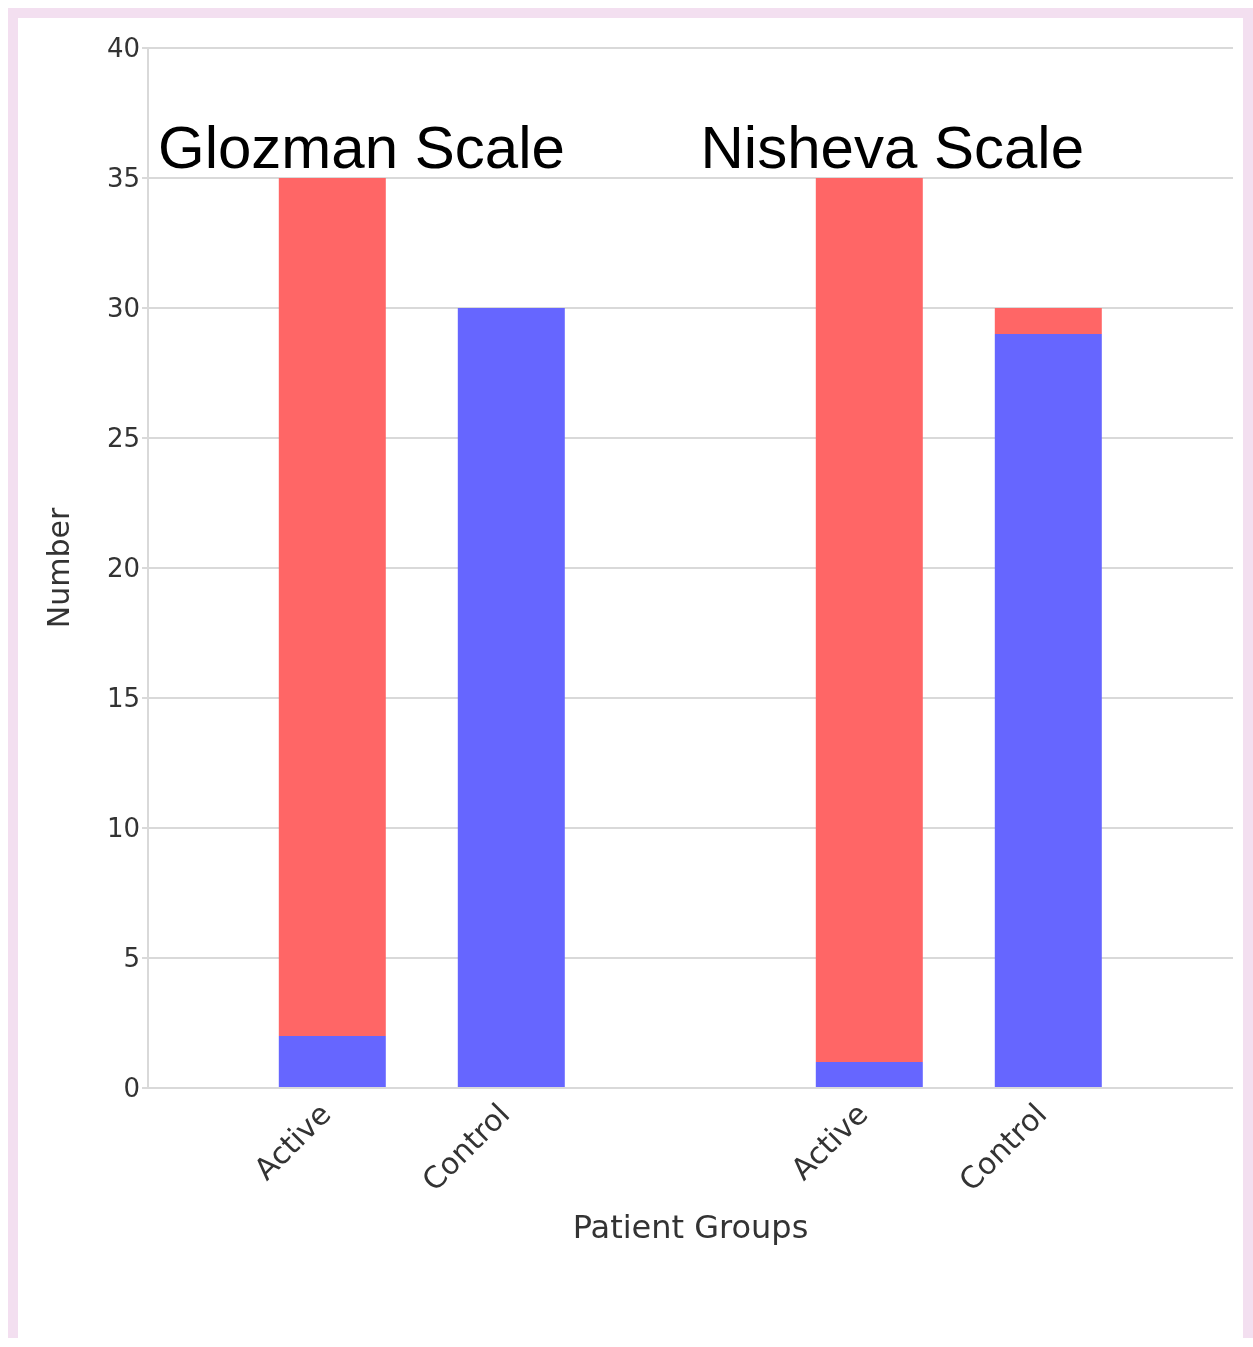 This screenshot has width=1253, height=1347. I want to click on y-tick-label: 15, so click(123, 698).